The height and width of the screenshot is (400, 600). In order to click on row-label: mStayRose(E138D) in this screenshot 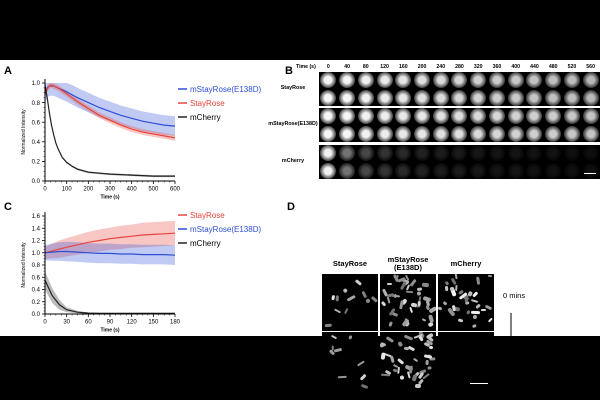, I will do `click(293, 124)`.